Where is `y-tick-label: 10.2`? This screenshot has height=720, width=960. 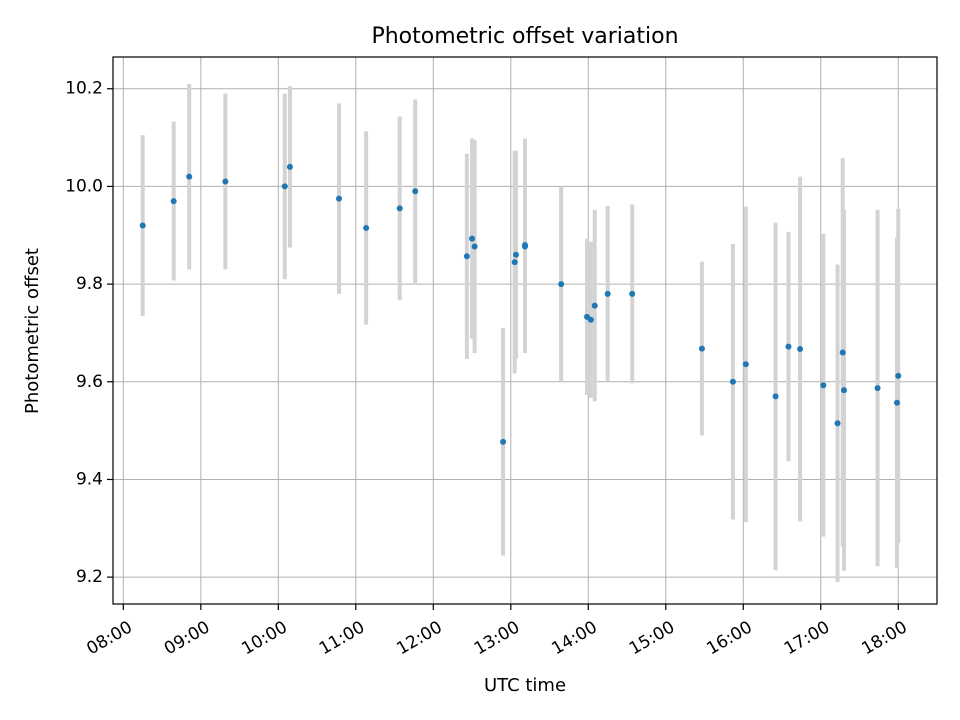
y-tick-label: 10.2 is located at coordinates (84, 89).